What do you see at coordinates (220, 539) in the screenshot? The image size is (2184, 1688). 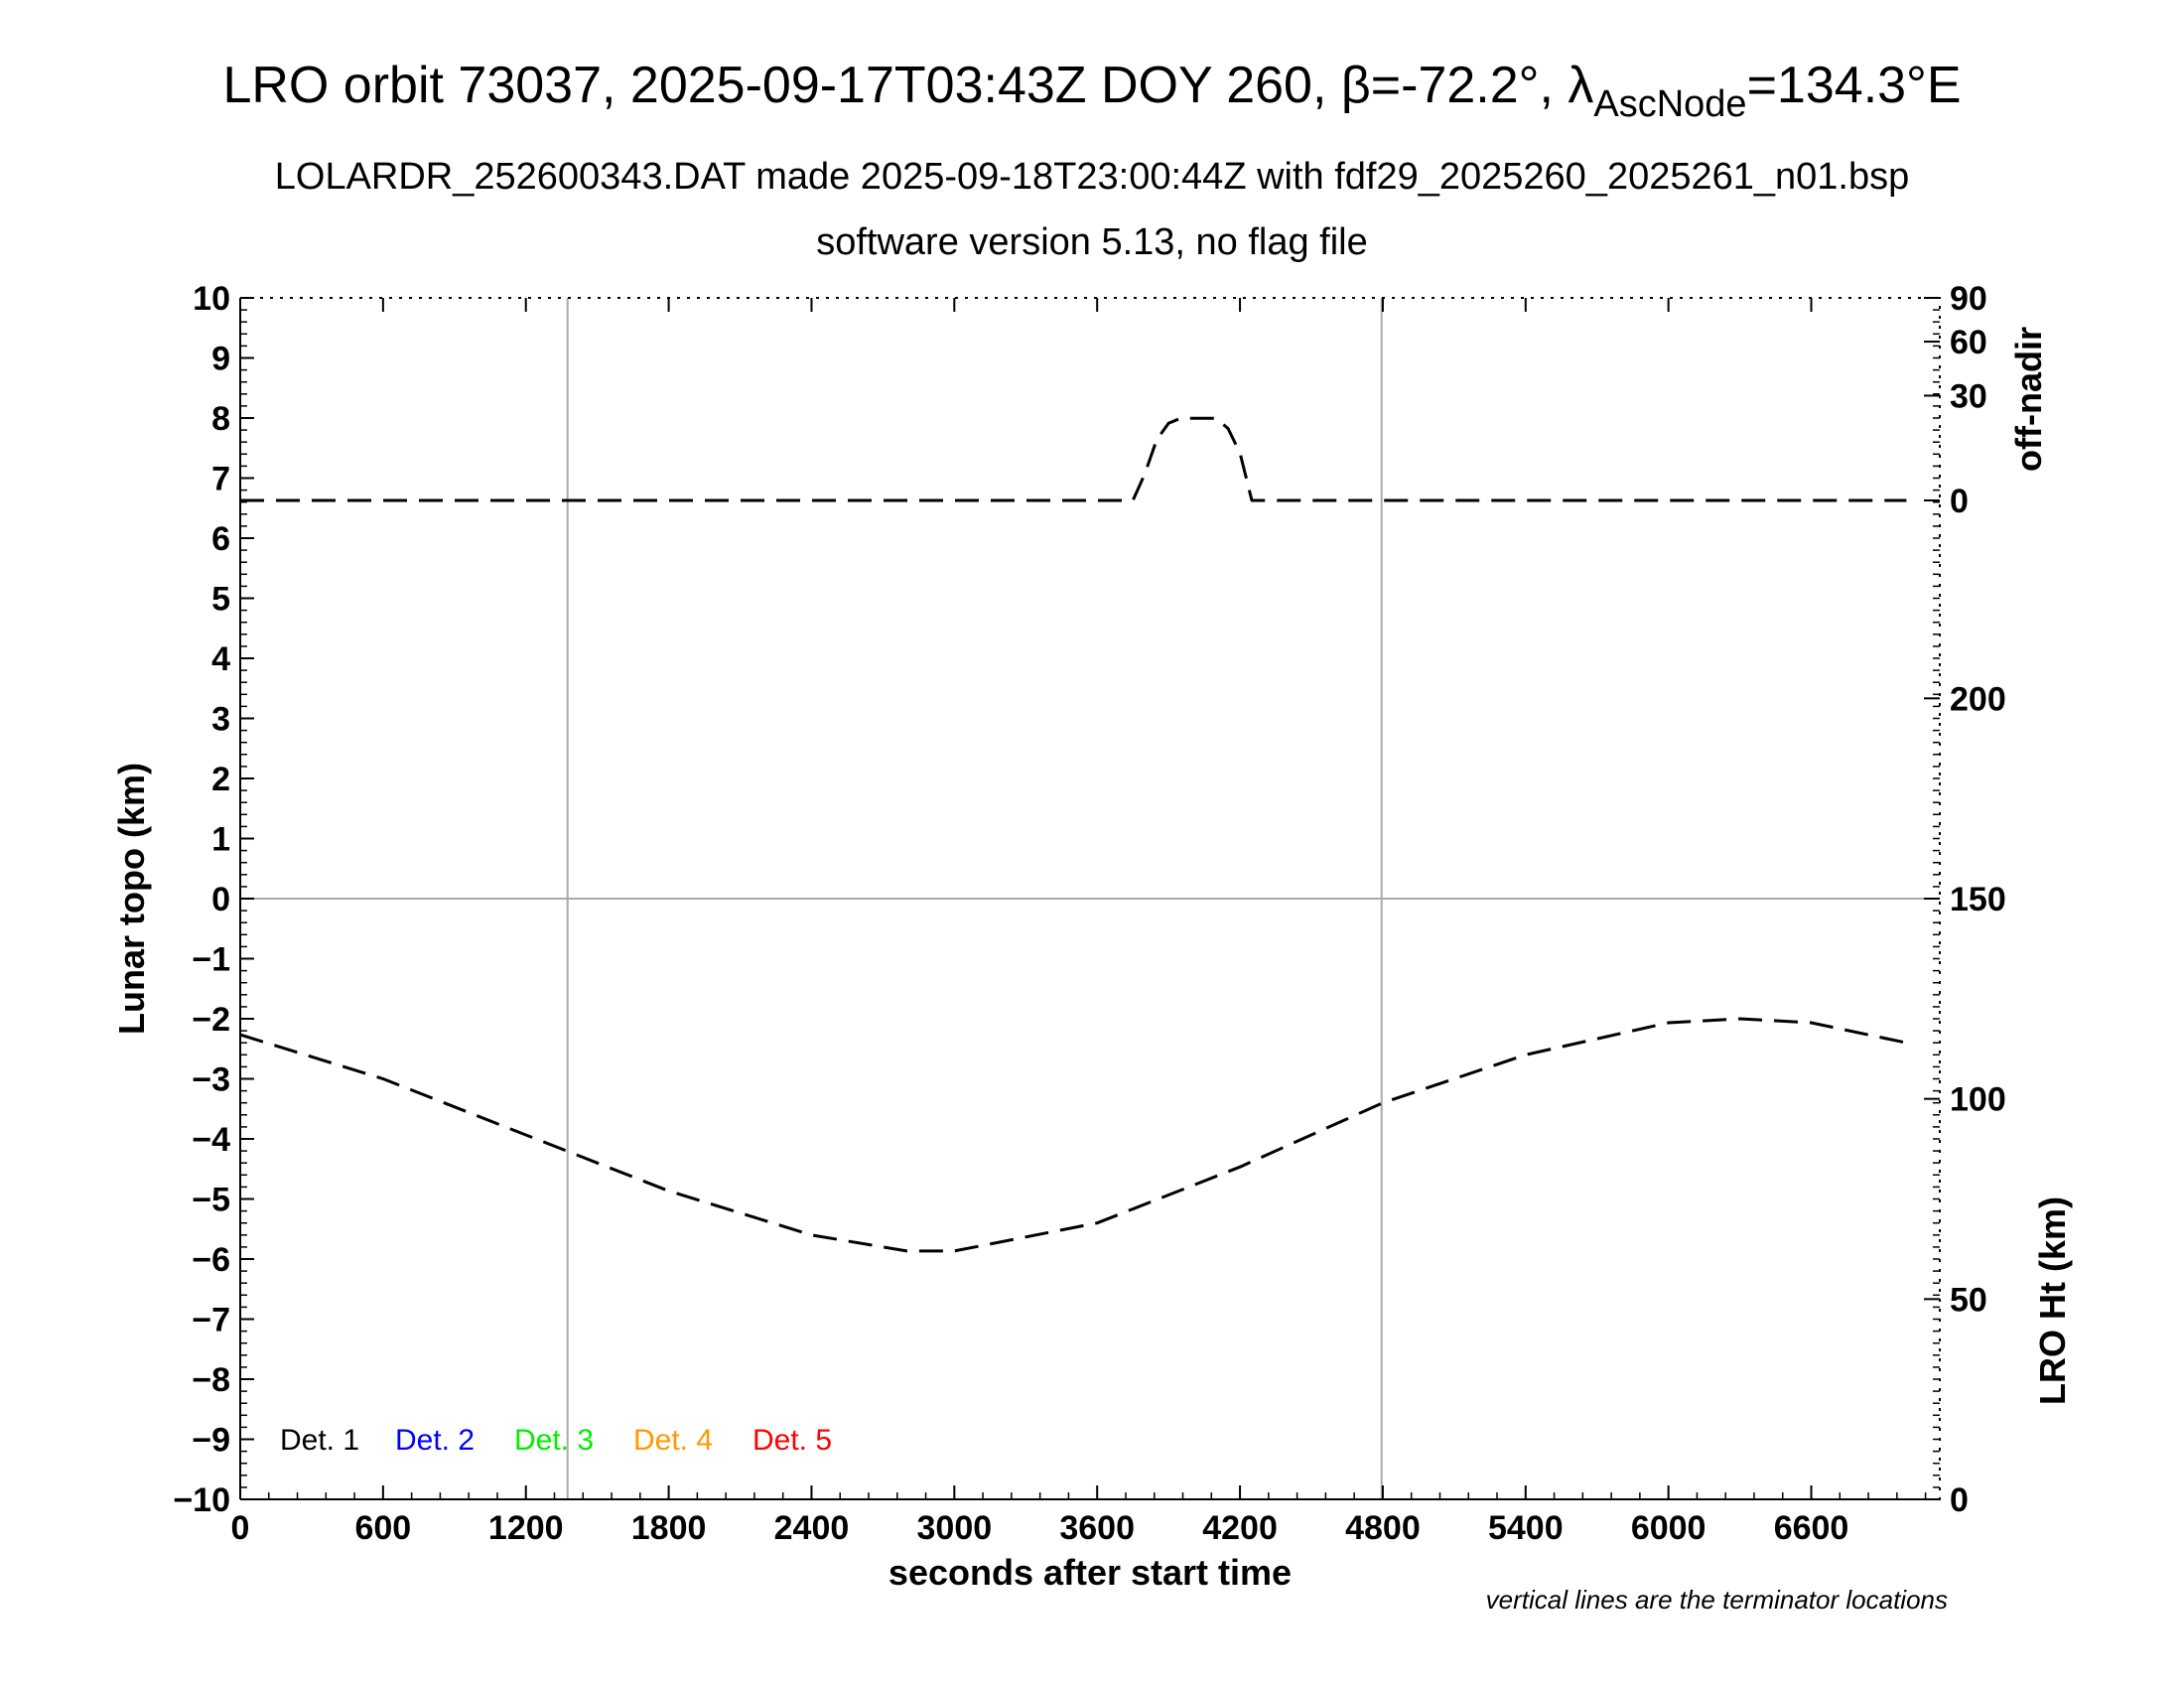 I see `y-tick-label: 6` at bounding box center [220, 539].